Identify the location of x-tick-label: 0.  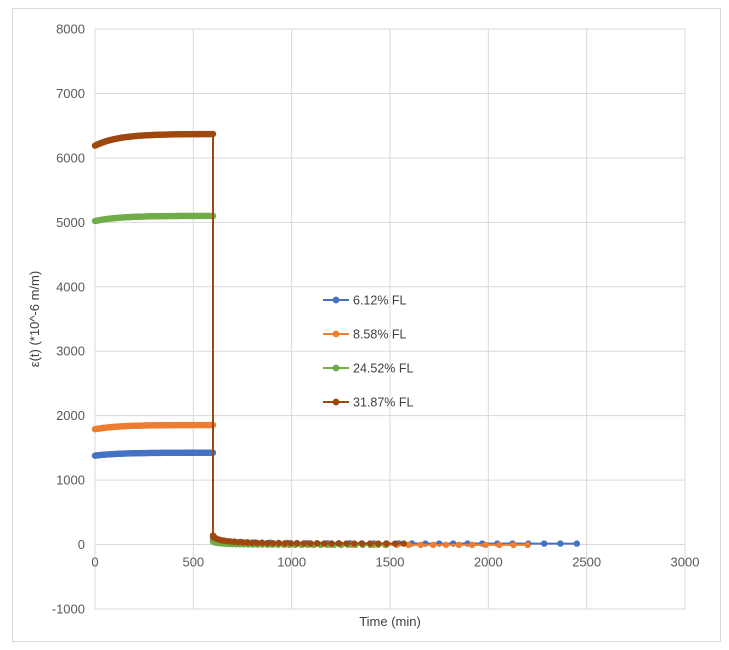
(94, 562).